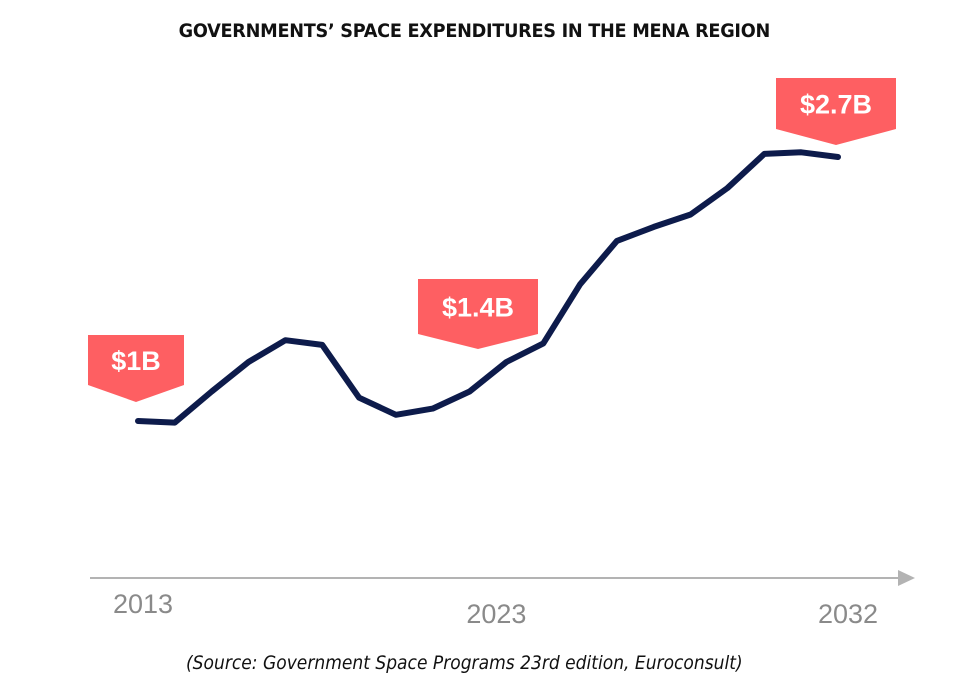  I want to click on value-callout: $1.4B, so click(478, 314).